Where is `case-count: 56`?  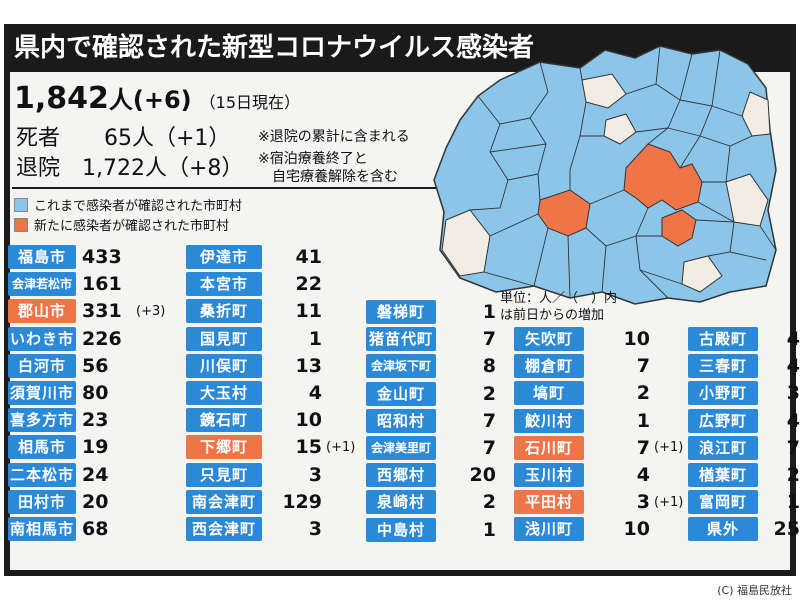 case-count: 56 is located at coordinates (95, 365).